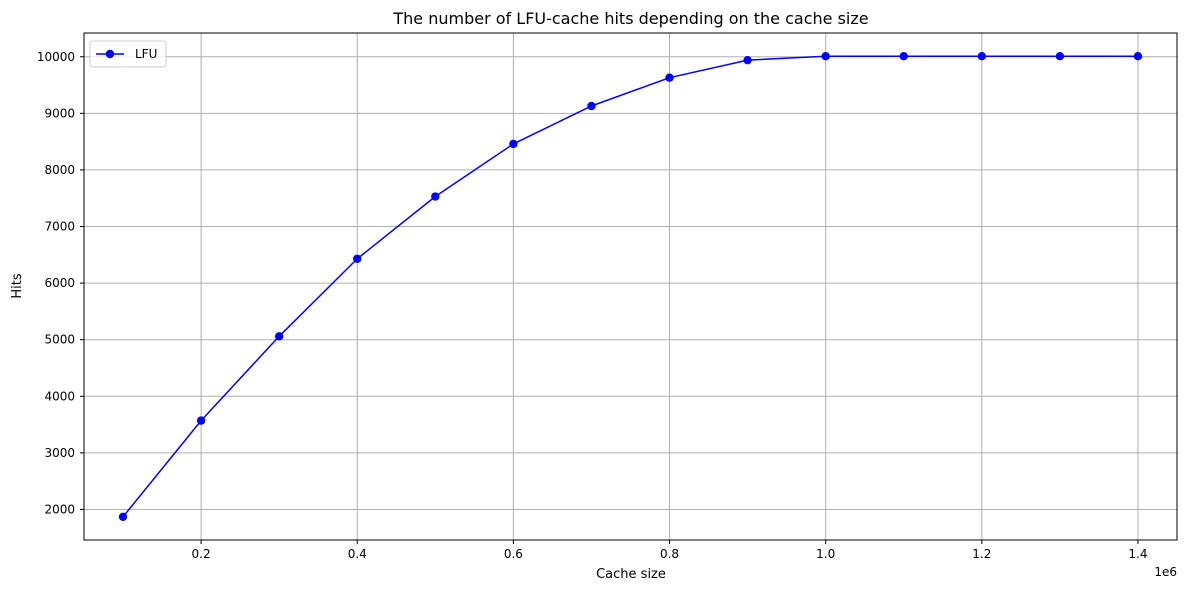  I want to click on x-tick-label: 0.2, so click(201, 554).